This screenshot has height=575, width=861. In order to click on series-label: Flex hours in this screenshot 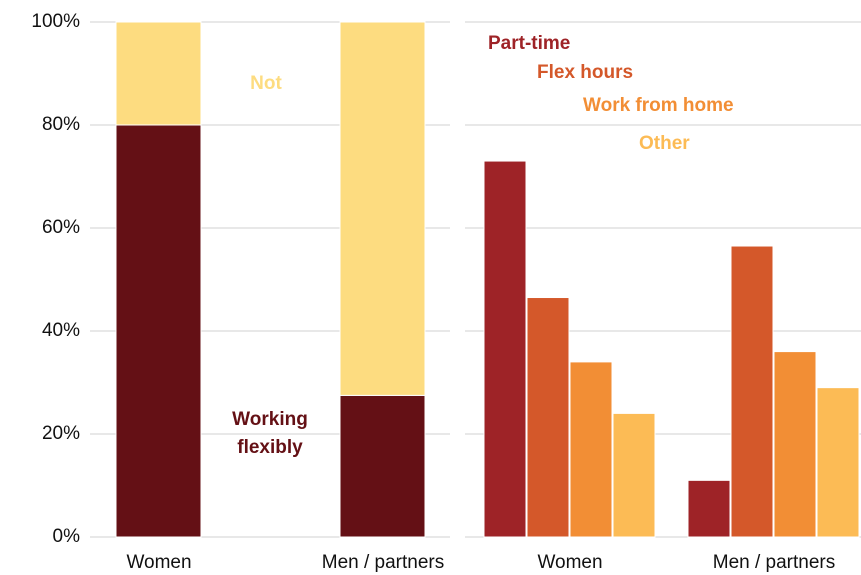, I will do `click(585, 72)`.